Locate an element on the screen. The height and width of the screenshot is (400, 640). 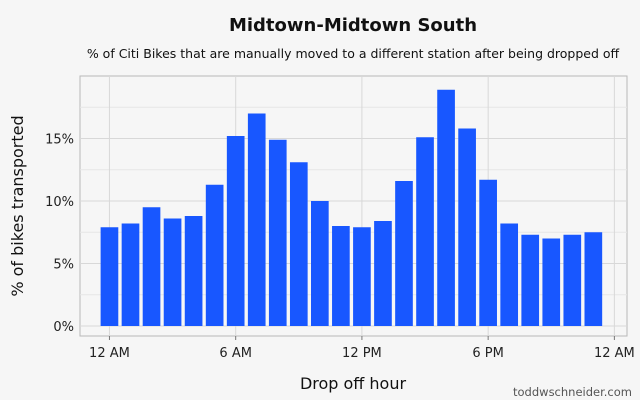
y-tick-label: 15% is located at coordinates (59, 140).